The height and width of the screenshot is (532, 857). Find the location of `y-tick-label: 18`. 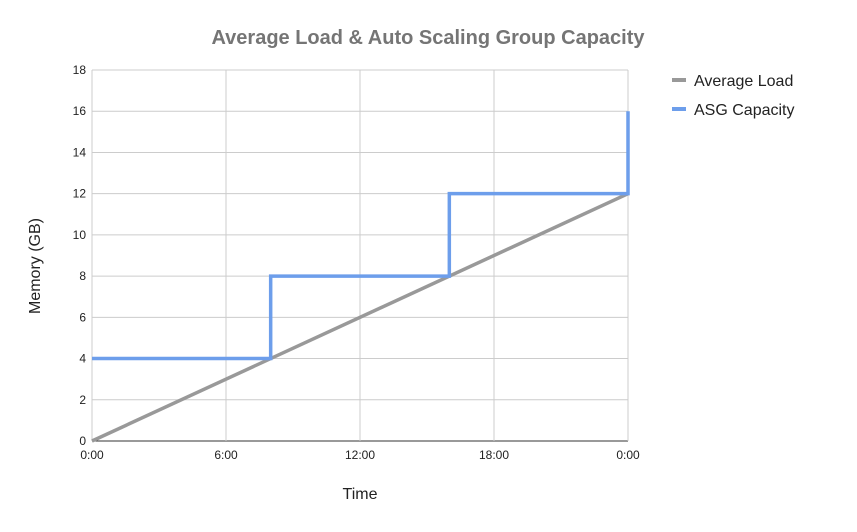

y-tick-label: 18 is located at coordinates (80, 70).